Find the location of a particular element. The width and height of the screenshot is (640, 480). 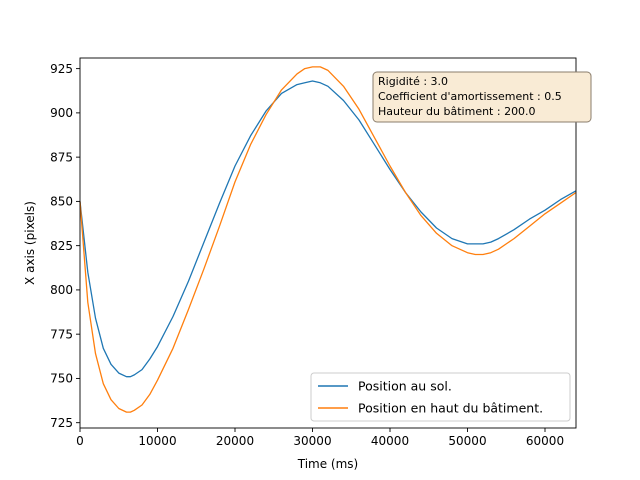

annotation-line: Rigidité : 3.0 is located at coordinates (413, 81).